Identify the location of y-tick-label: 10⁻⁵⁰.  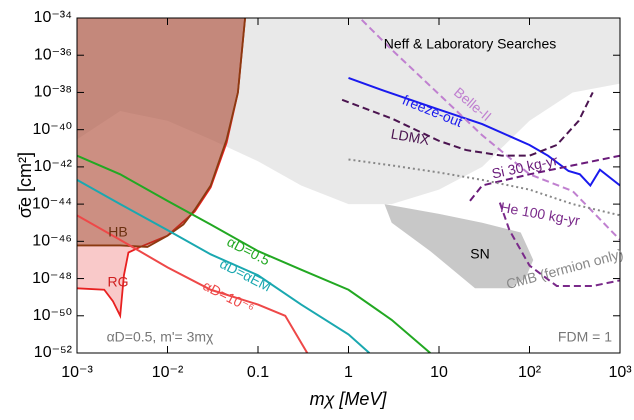
(52, 315).